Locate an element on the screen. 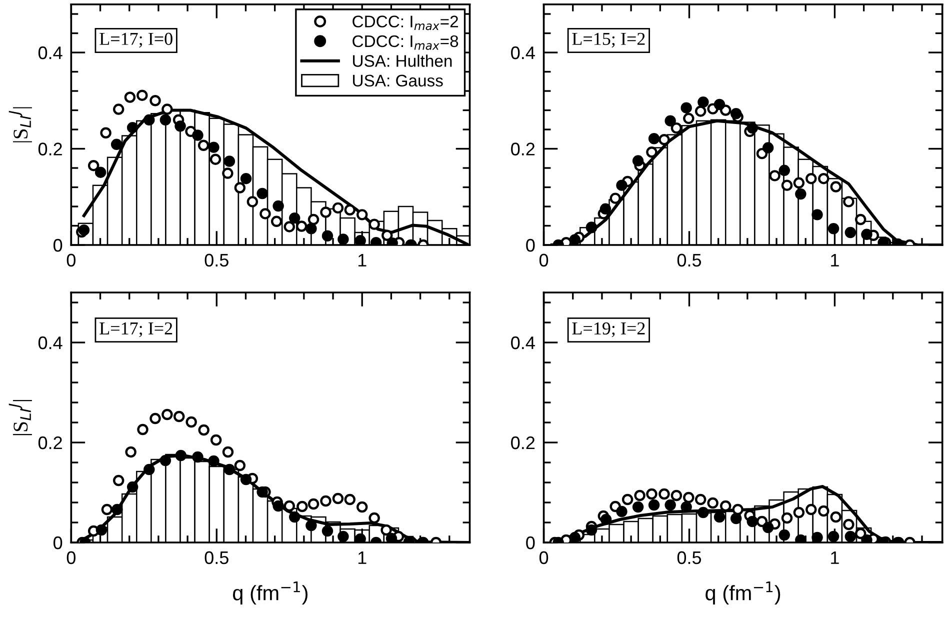 The image size is (949, 625). annotation: L=19; I=2 is located at coordinates (608, 330).